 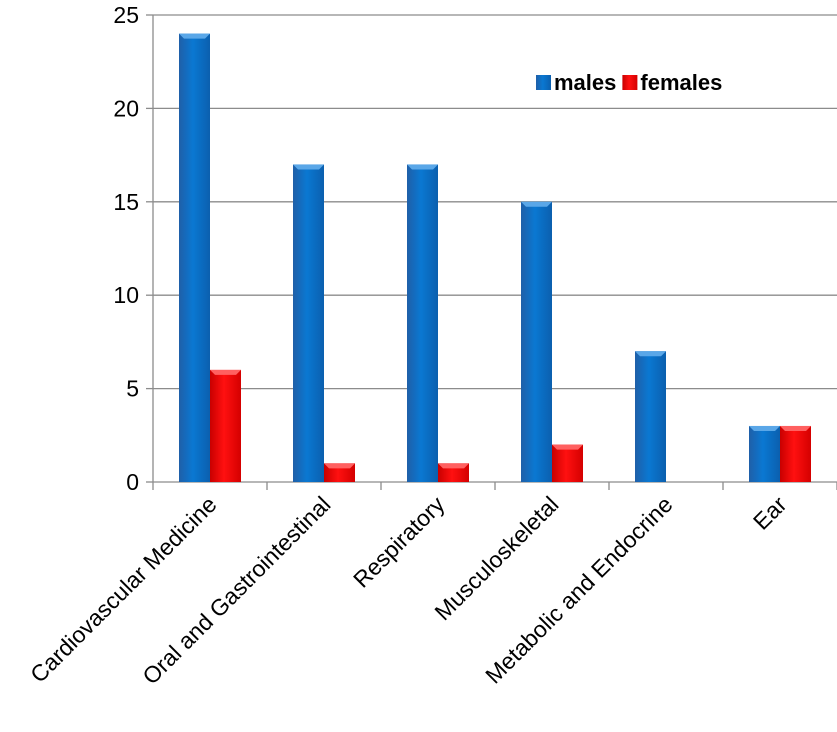 What do you see at coordinates (126, 202) in the screenshot?
I see `y-tick-label: 15` at bounding box center [126, 202].